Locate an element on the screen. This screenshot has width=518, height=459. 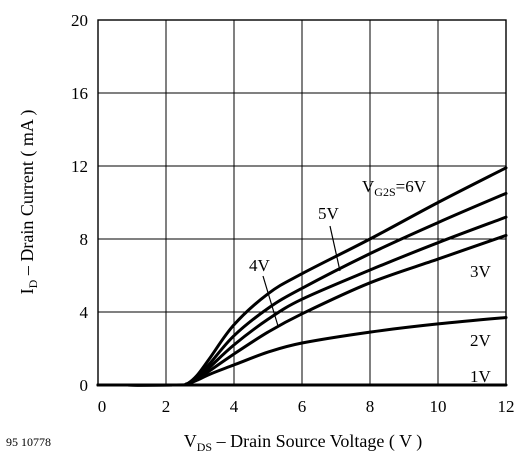
curve-label-5V: 5V is located at coordinates (329, 213).